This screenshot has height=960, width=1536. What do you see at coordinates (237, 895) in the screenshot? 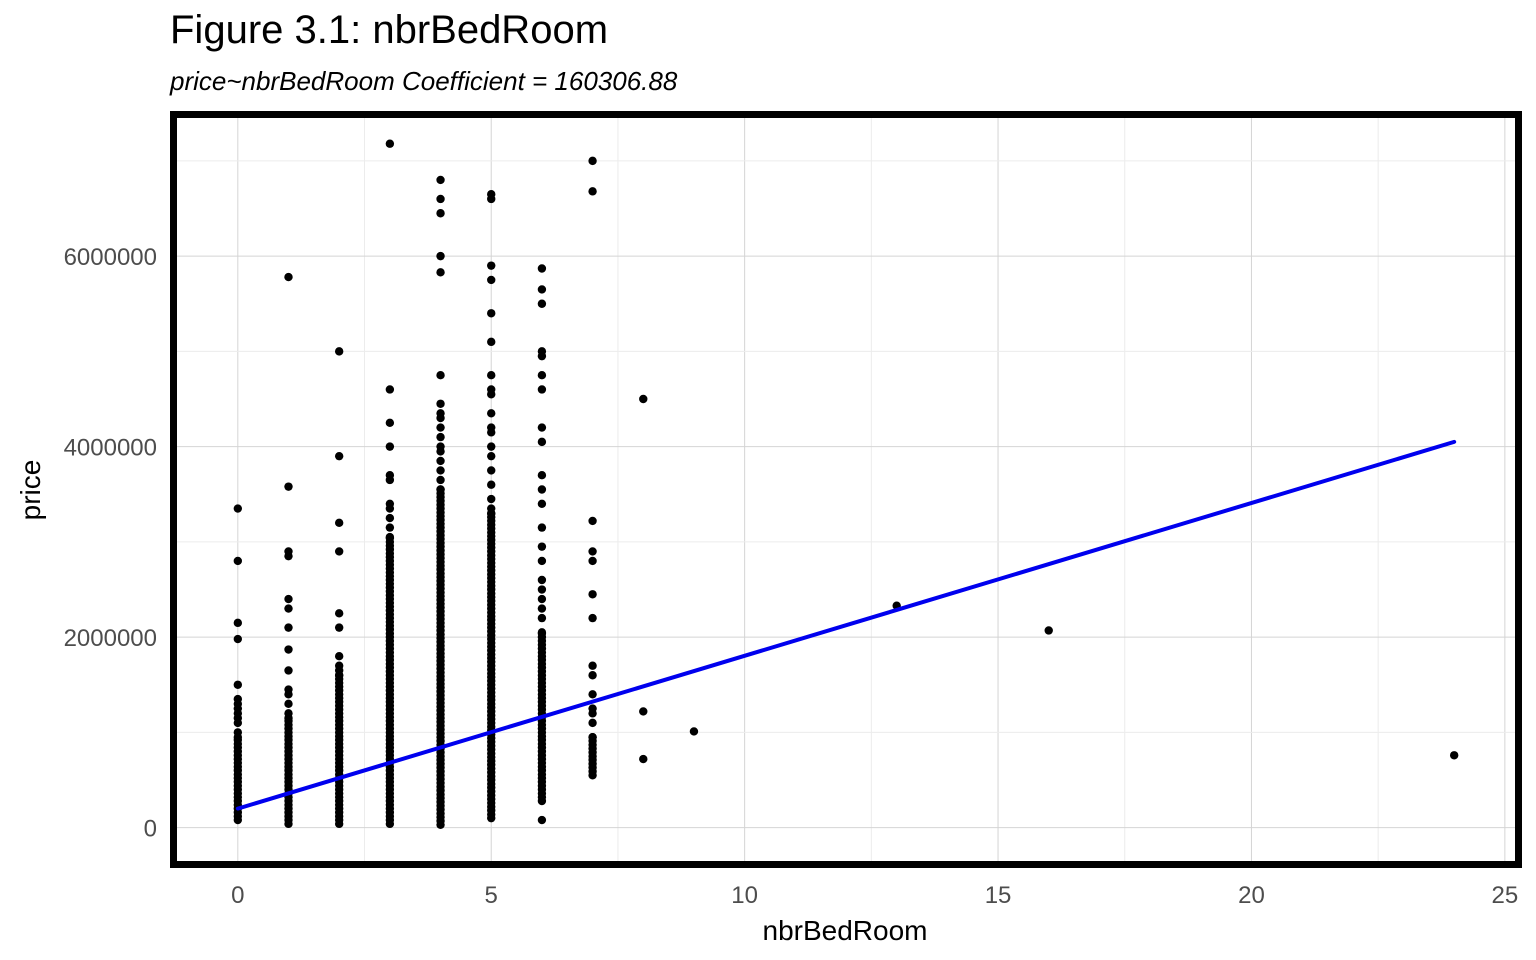
I see `x-tick-label: 0` at bounding box center [237, 895].